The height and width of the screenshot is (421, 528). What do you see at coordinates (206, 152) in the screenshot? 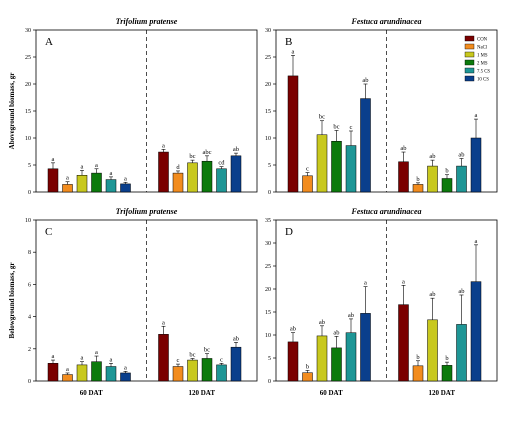
I see `significance-letter: abc` at bounding box center [206, 152].